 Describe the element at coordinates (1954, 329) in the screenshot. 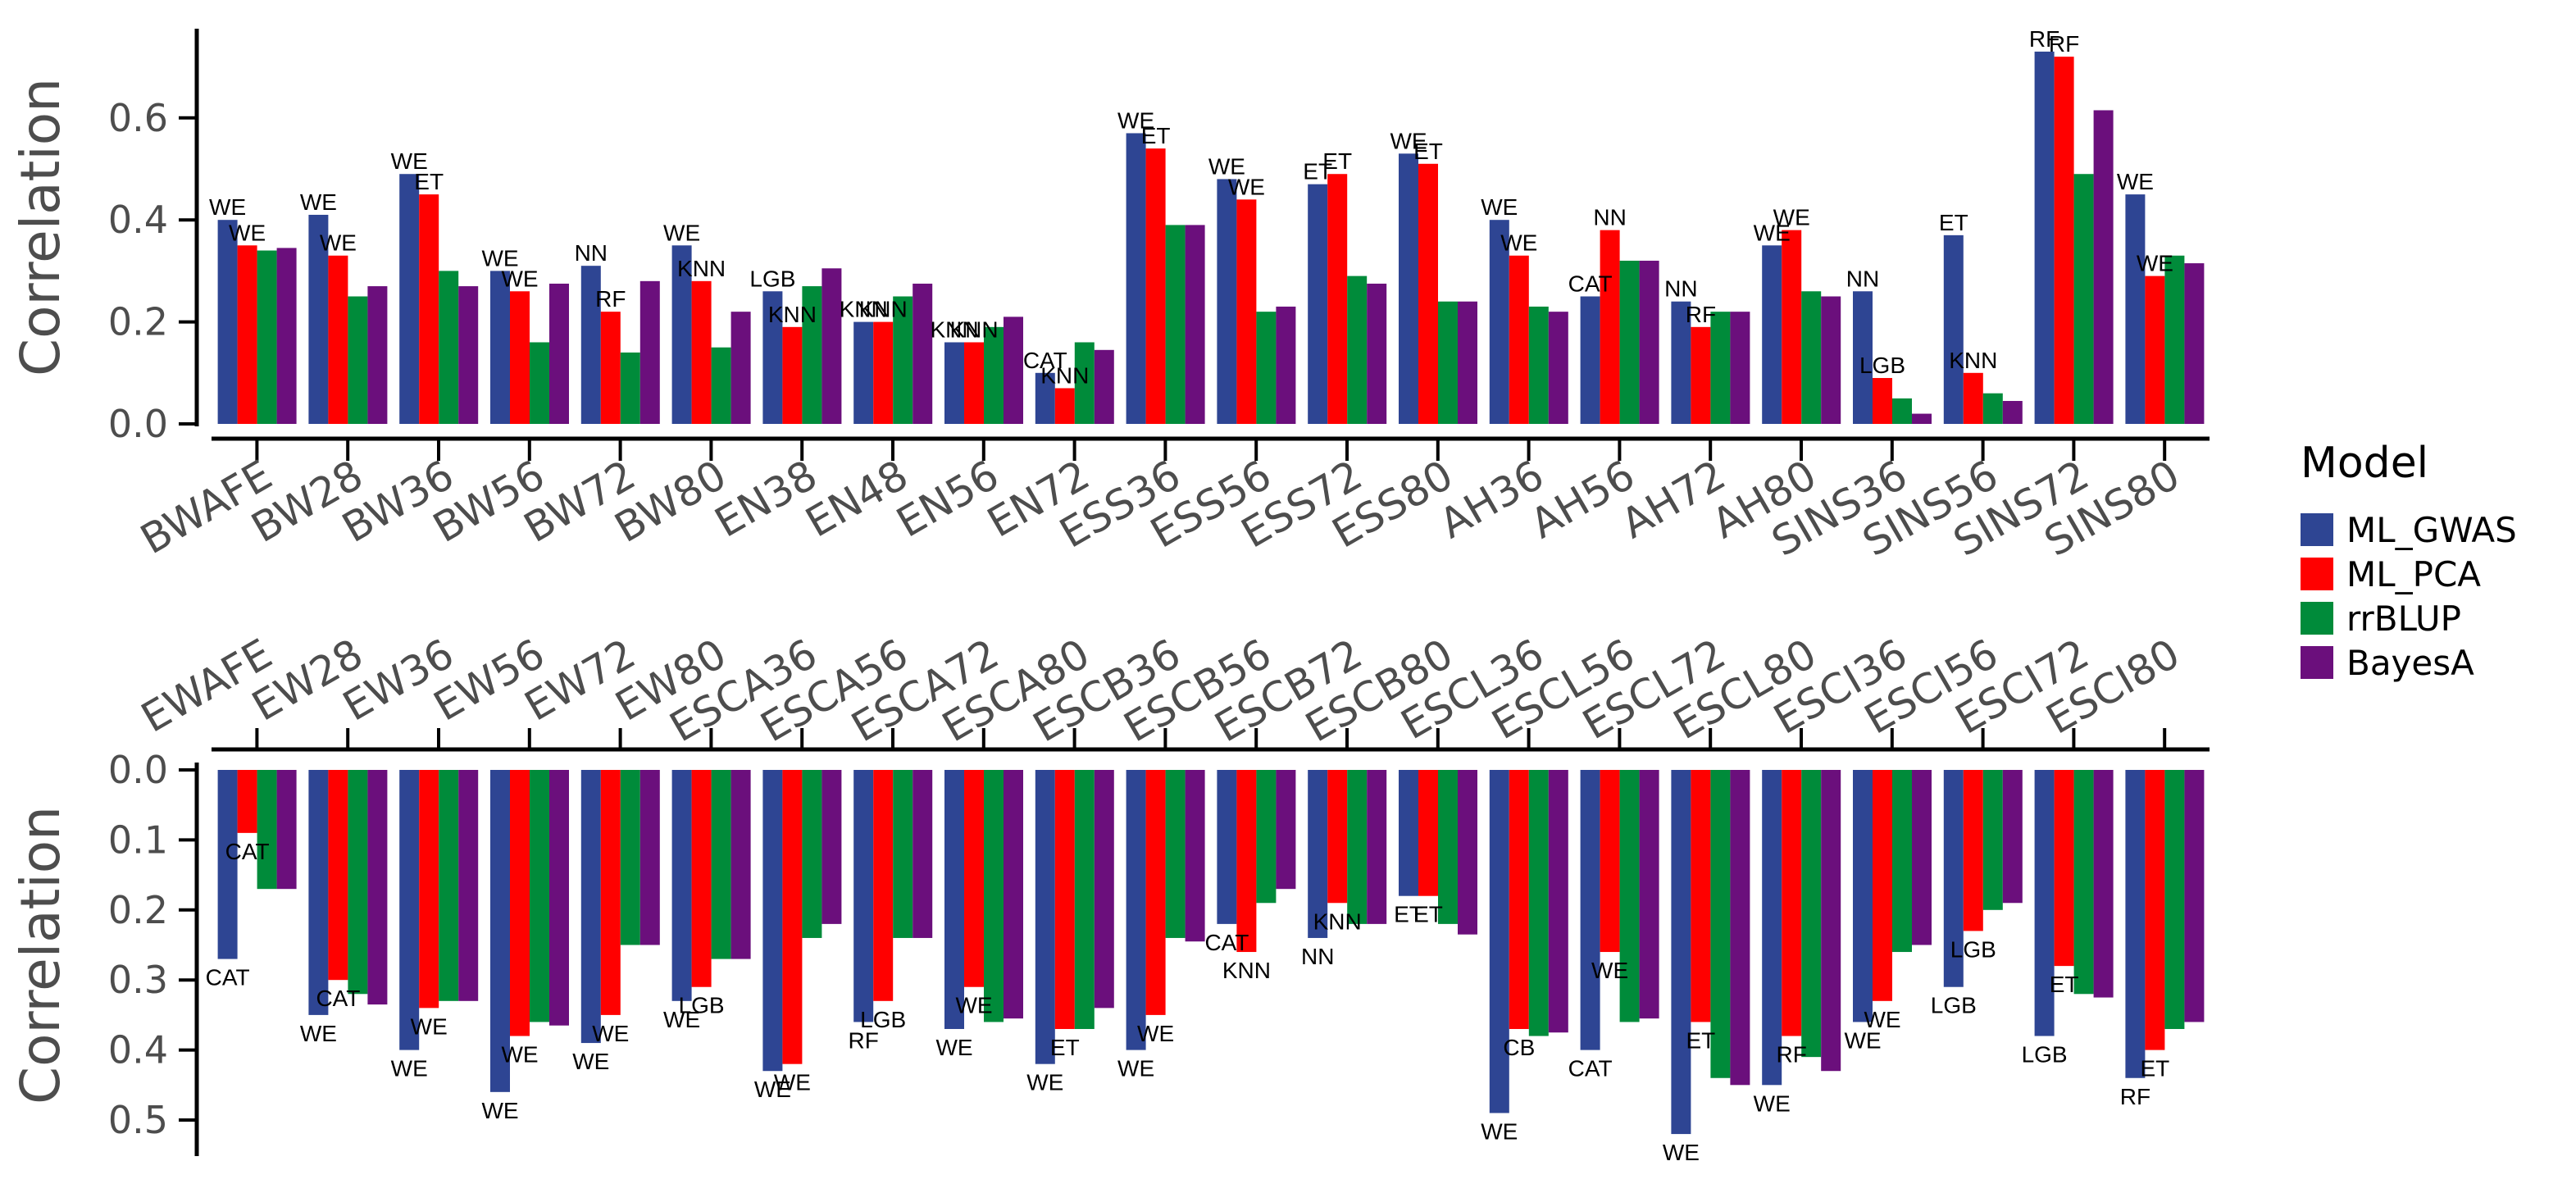

I see `bar-ml-gwas-sins56` at that location.